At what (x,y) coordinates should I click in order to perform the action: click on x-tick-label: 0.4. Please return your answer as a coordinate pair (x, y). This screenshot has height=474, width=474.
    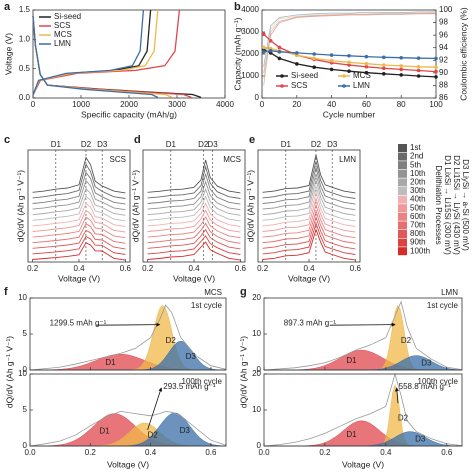
    Looking at the image, I should click on (309, 268).